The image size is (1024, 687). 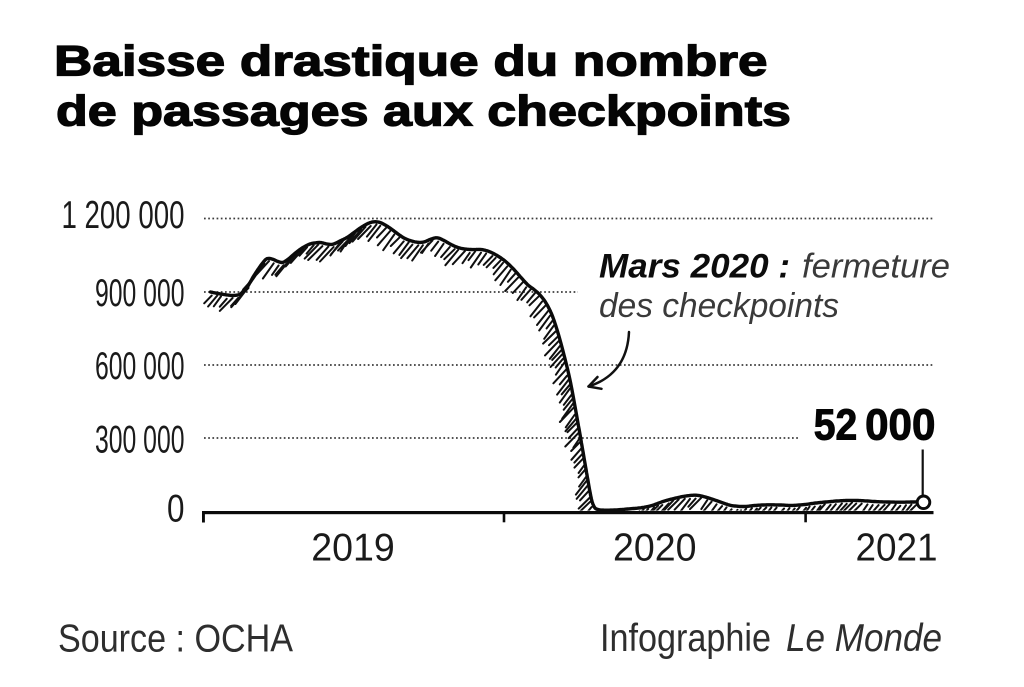 I want to click on svg-text: de passages aux checkpoints, so click(x=423, y=112).